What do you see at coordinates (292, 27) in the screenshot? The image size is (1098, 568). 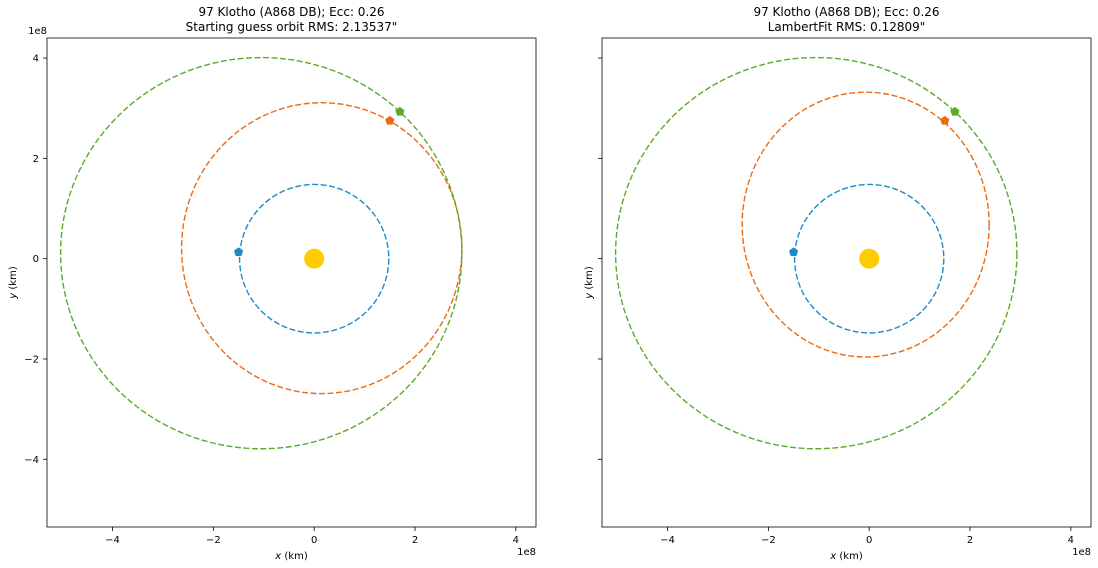 I see `chart-title-line: Starting guess orbit RMS: 2.13537"` at bounding box center [292, 27].